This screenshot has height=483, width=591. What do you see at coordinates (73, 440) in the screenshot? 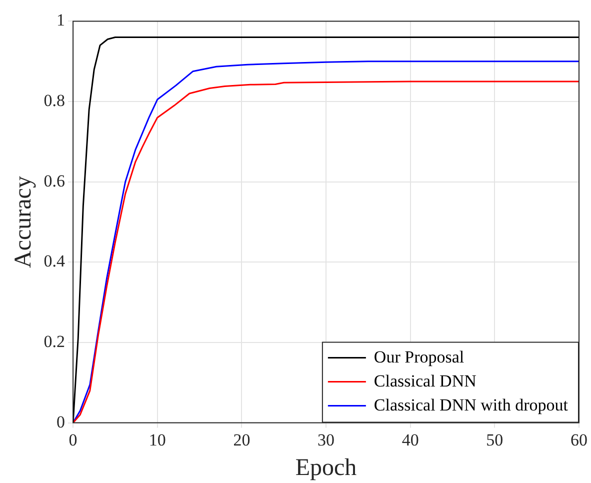
I see `x-tick-label: 0` at bounding box center [73, 440].